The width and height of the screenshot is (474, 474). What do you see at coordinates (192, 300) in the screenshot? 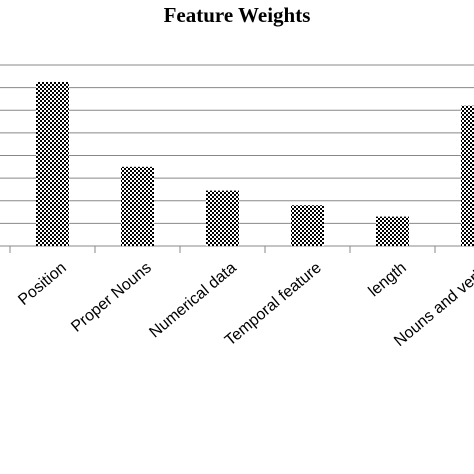
I see `x-tick-label: Numerical data` at bounding box center [192, 300].